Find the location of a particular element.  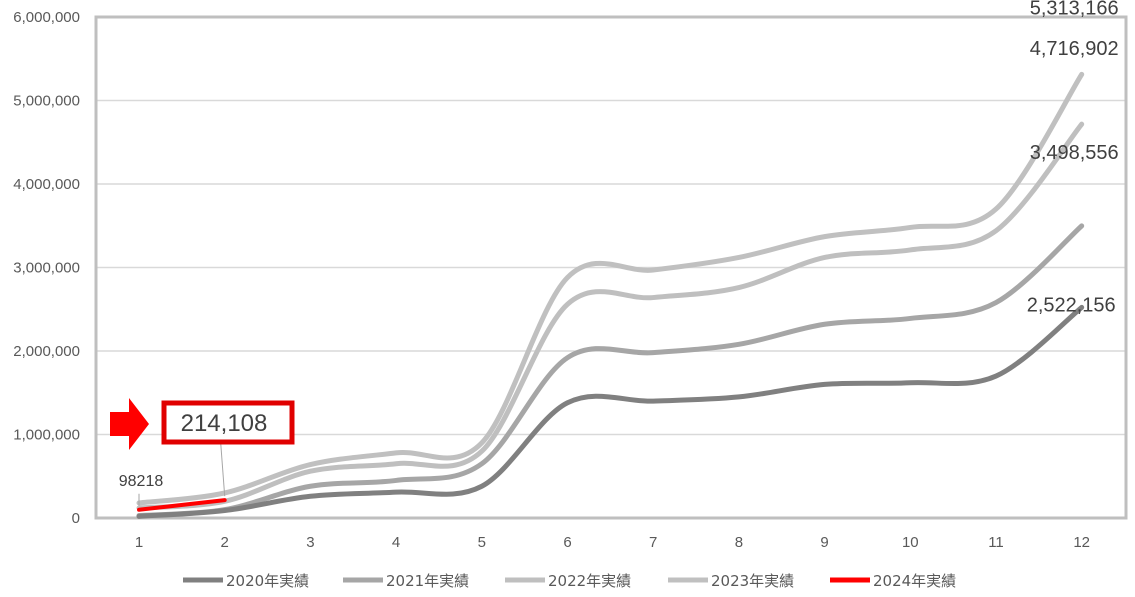

x-tick-label: 11 is located at coordinates (996, 542).